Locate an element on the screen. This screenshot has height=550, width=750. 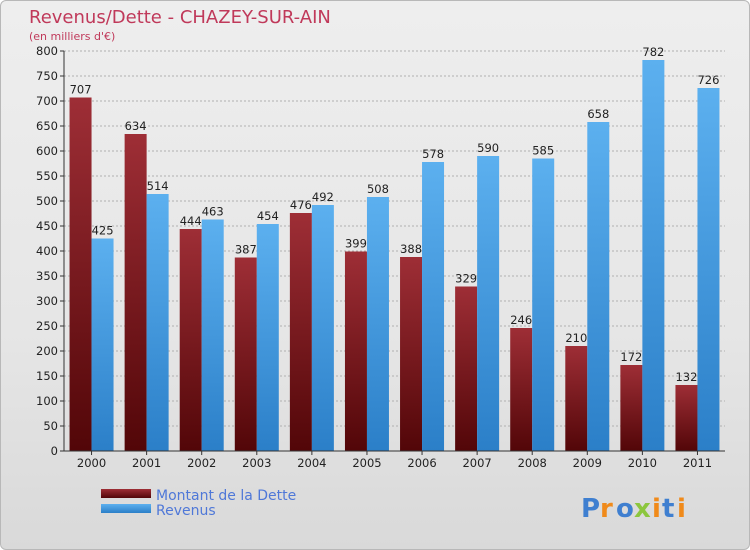
data-label: 658 is located at coordinates (598, 114).